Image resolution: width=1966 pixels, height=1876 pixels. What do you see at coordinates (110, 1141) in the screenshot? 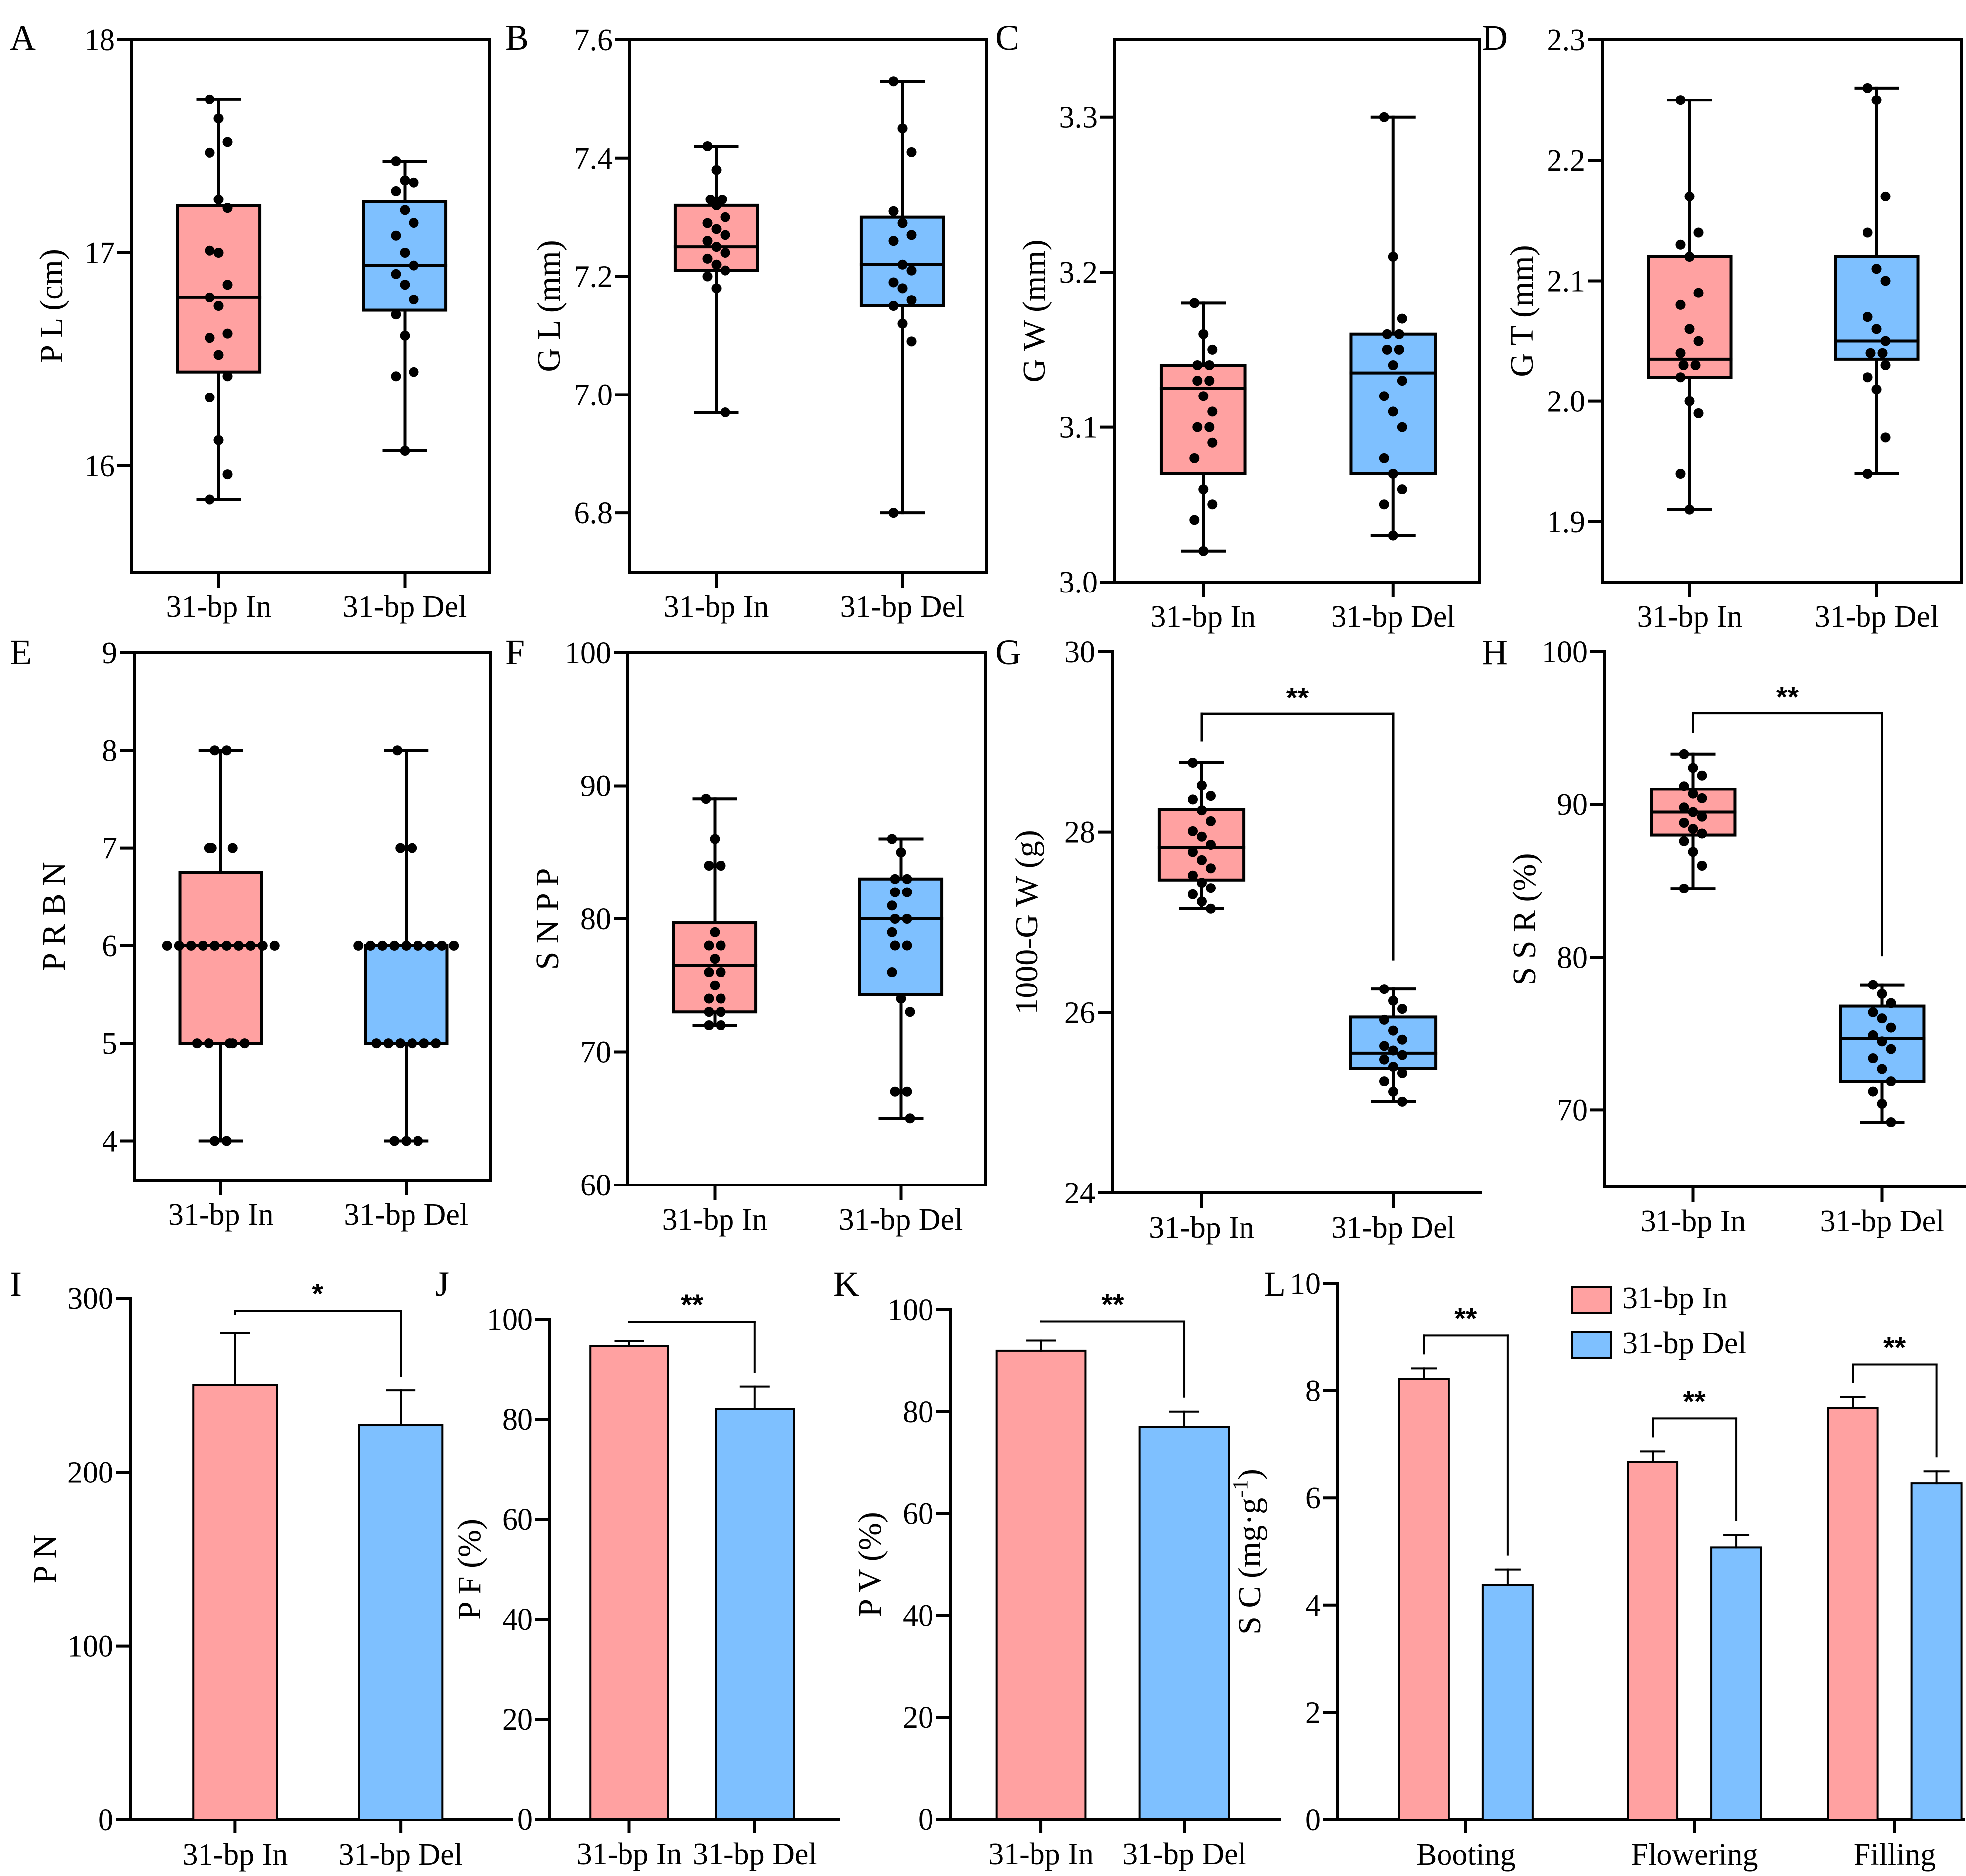
I see `y-tick-label: 4` at bounding box center [110, 1141].